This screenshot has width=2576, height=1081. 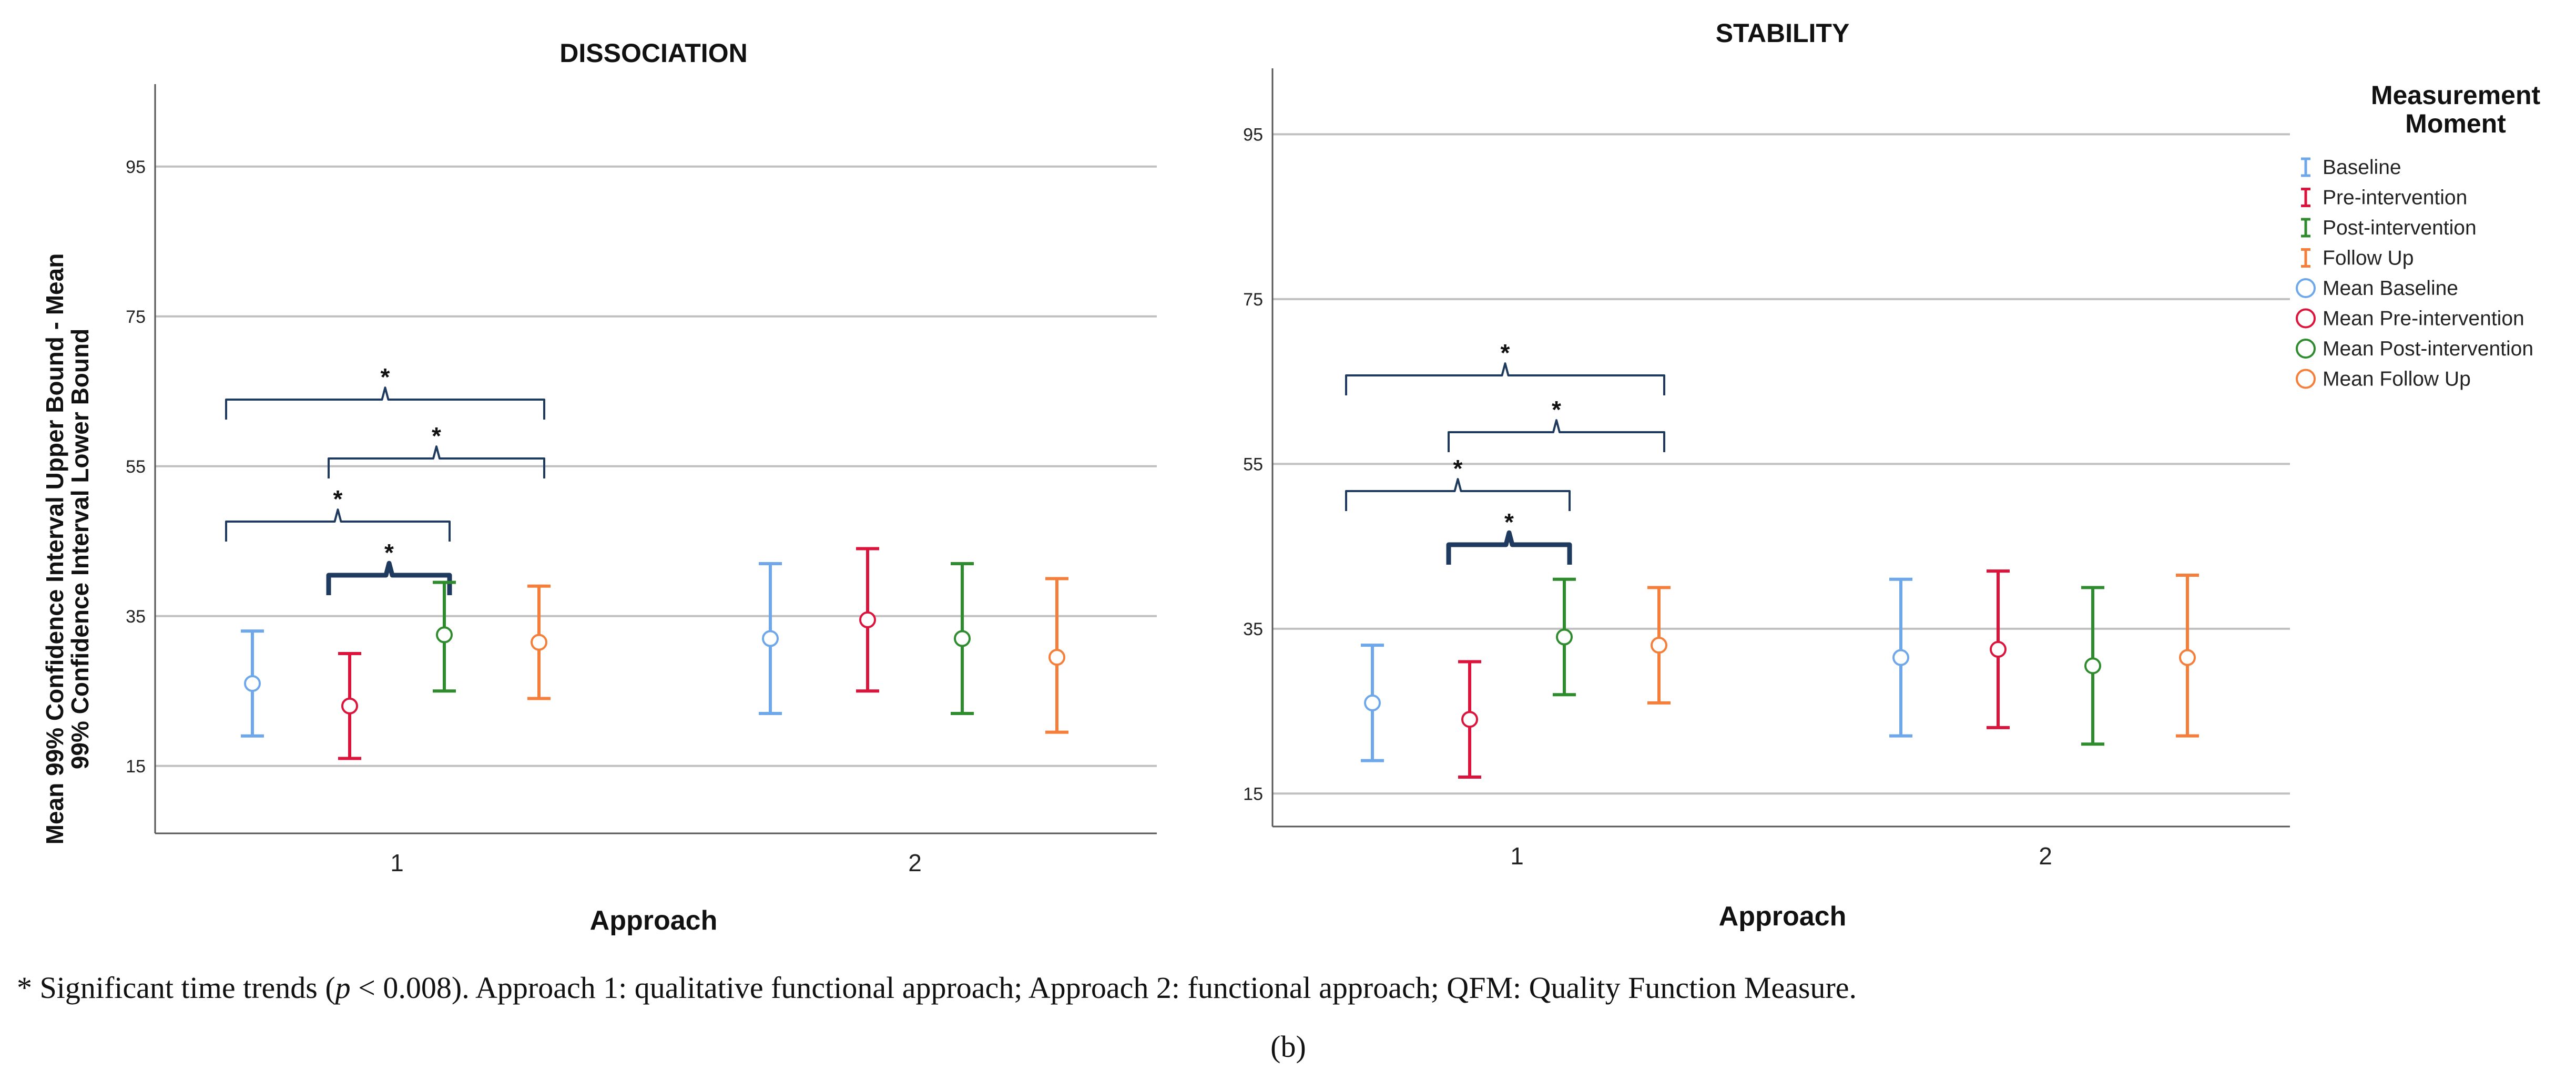 I want to click on chart-title-stability: STABILITY, so click(x=1783, y=33).